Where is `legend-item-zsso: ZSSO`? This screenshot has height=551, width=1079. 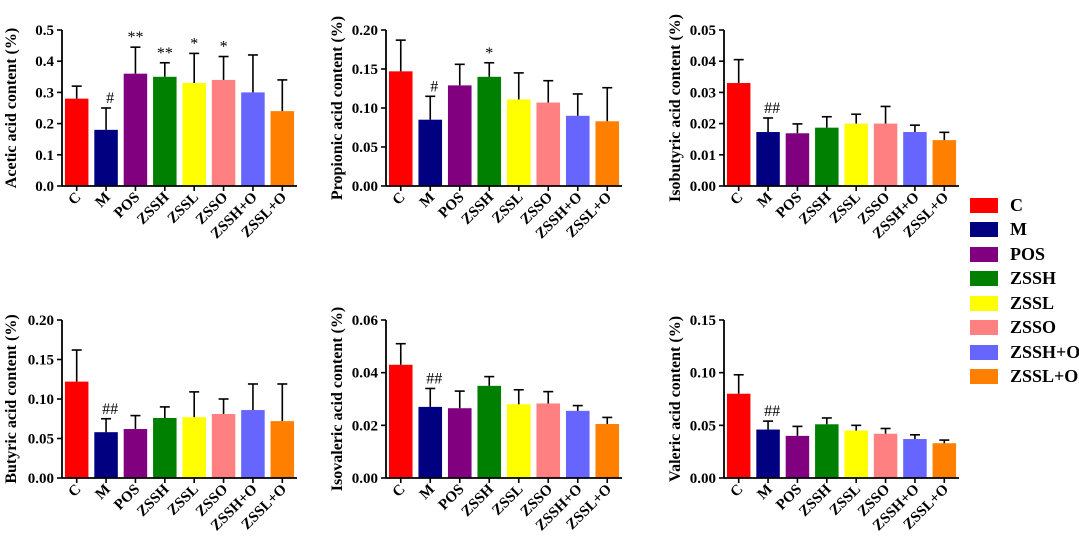 legend-item-zsso: ZSSO is located at coordinates (1024, 328).